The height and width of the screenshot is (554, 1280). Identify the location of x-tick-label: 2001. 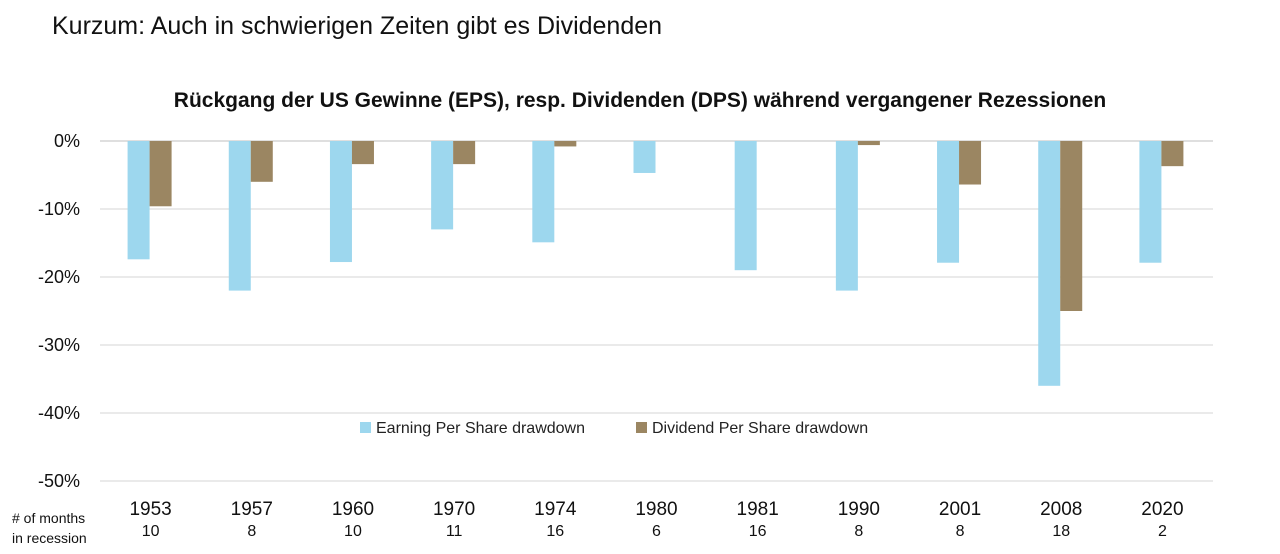
(960, 509).